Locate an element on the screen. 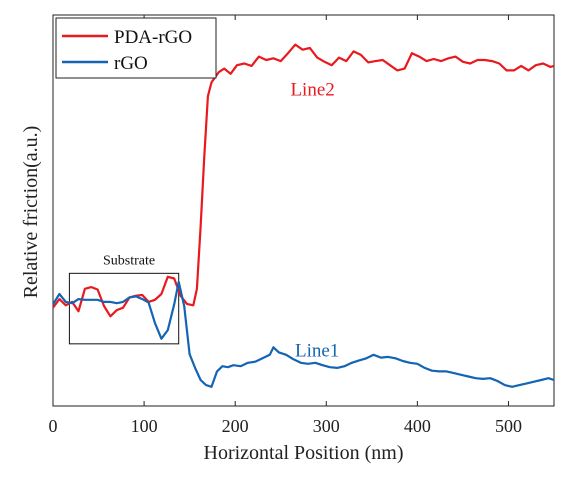 The width and height of the screenshot is (583, 480). substrate-label: Substrate is located at coordinates (129, 260).